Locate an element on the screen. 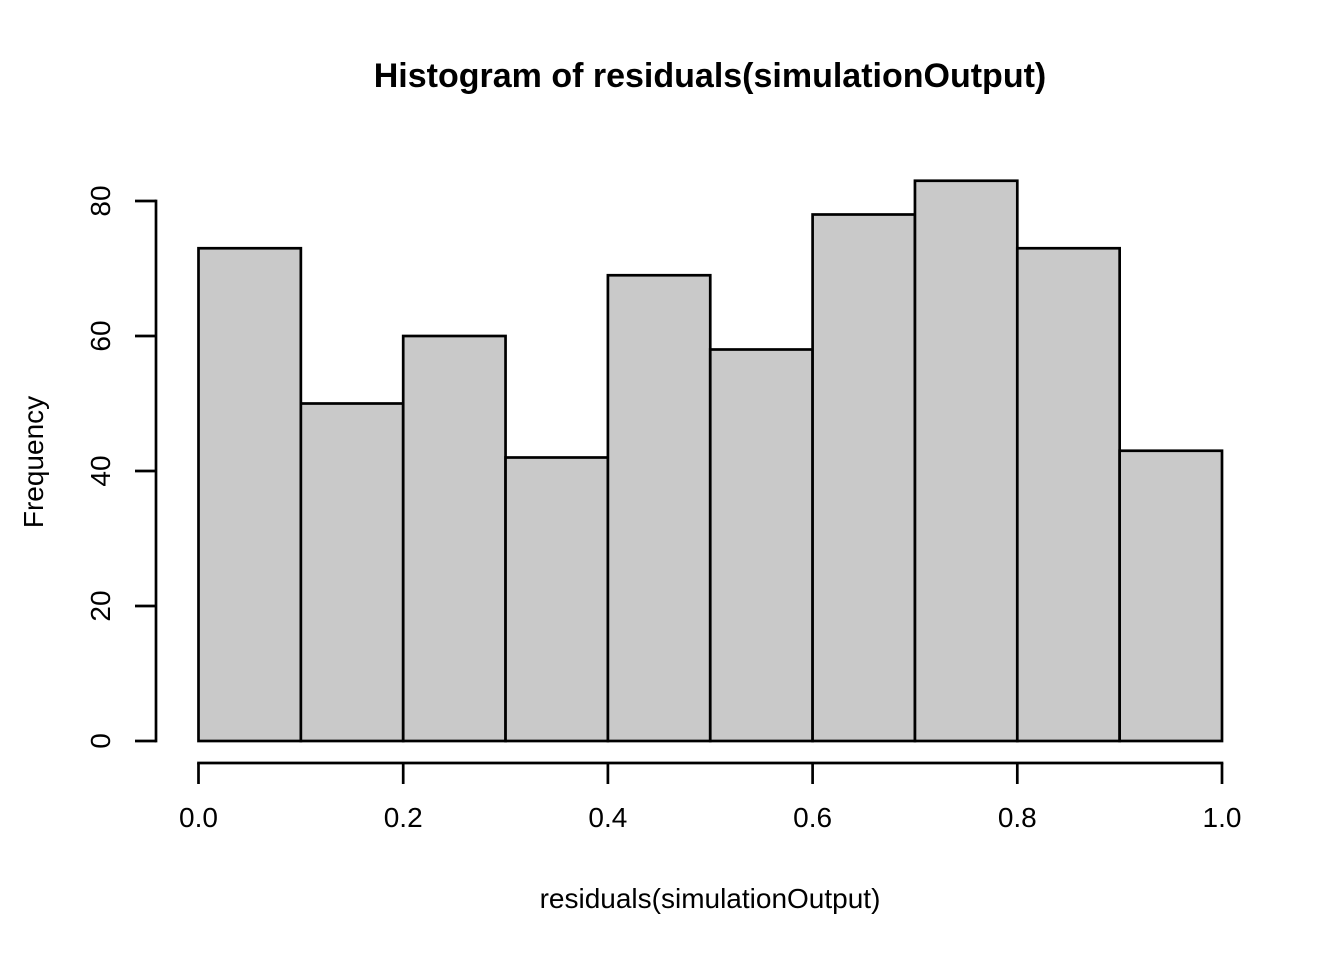 Image resolution: width=1344 pixels, height=960 pixels. x-tick-label: 0.4 is located at coordinates (608, 817).